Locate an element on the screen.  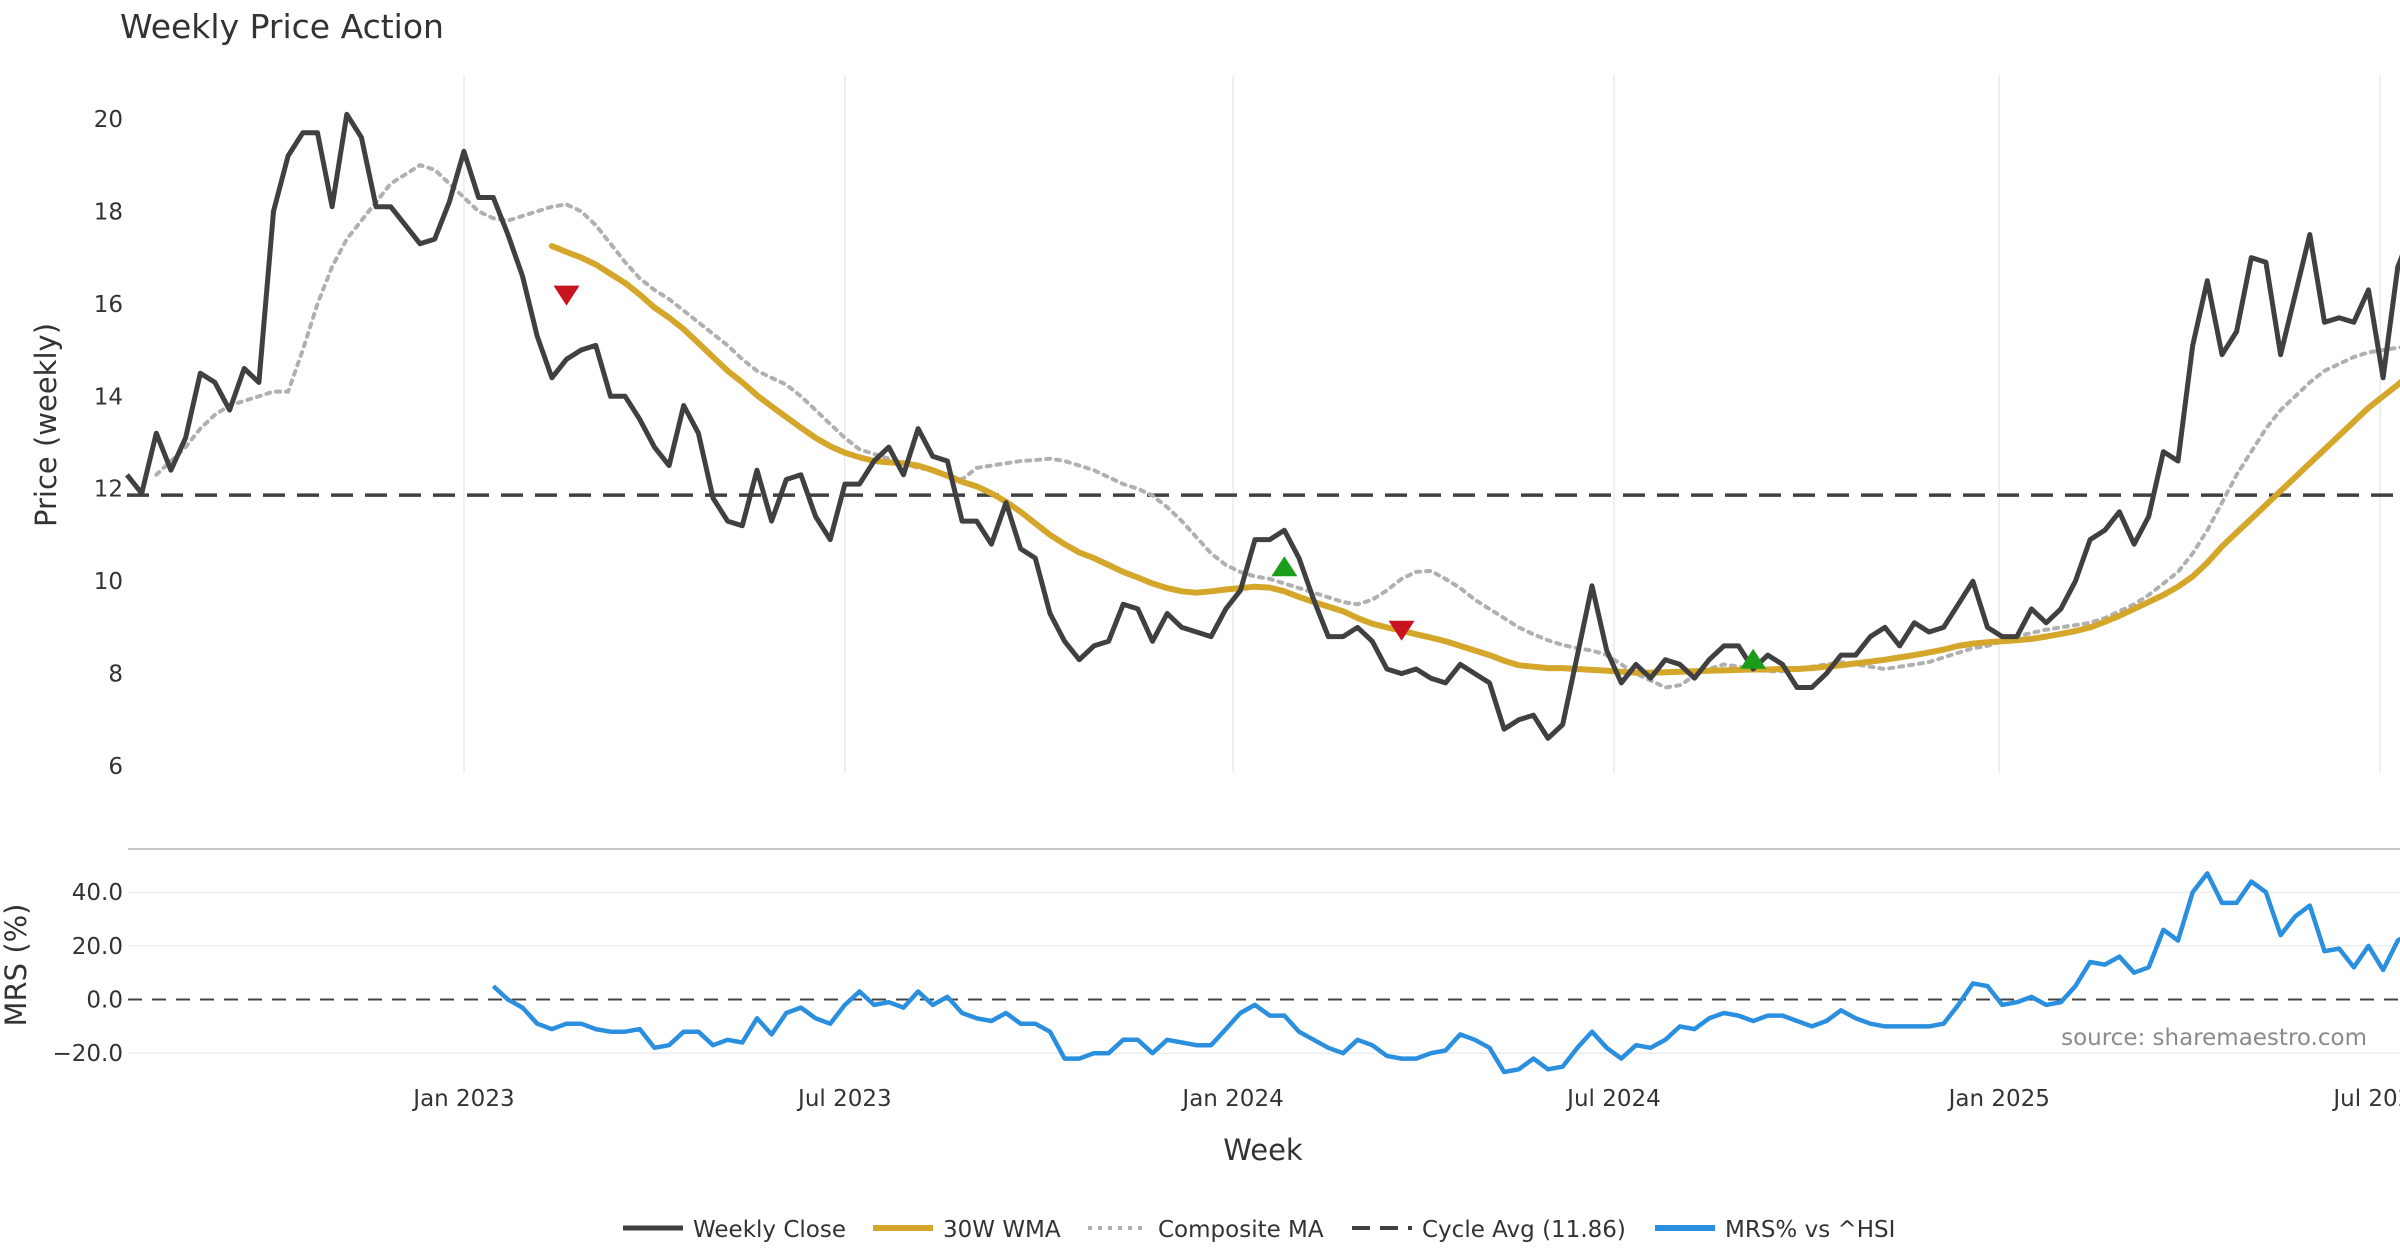
price-y-ticks: 6 8 10 12 14 16 18 20 is located at coordinates (108, 443).